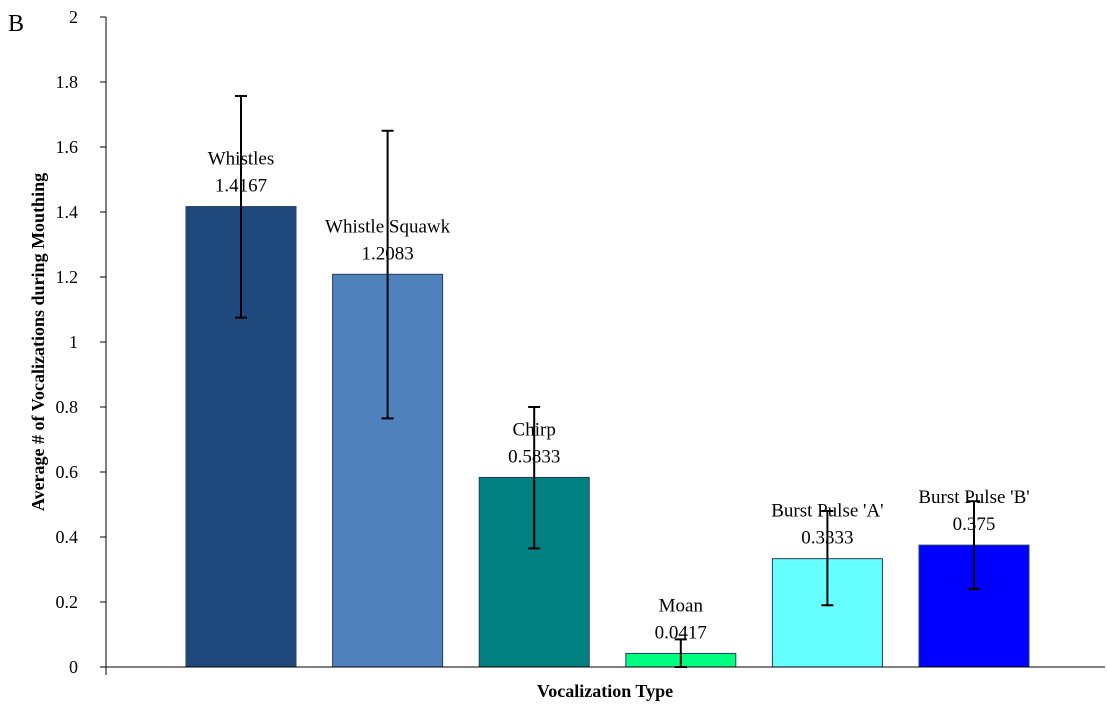  Describe the element at coordinates (534, 429) in the screenshot. I see `bar-category-label: Chirp` at that location.